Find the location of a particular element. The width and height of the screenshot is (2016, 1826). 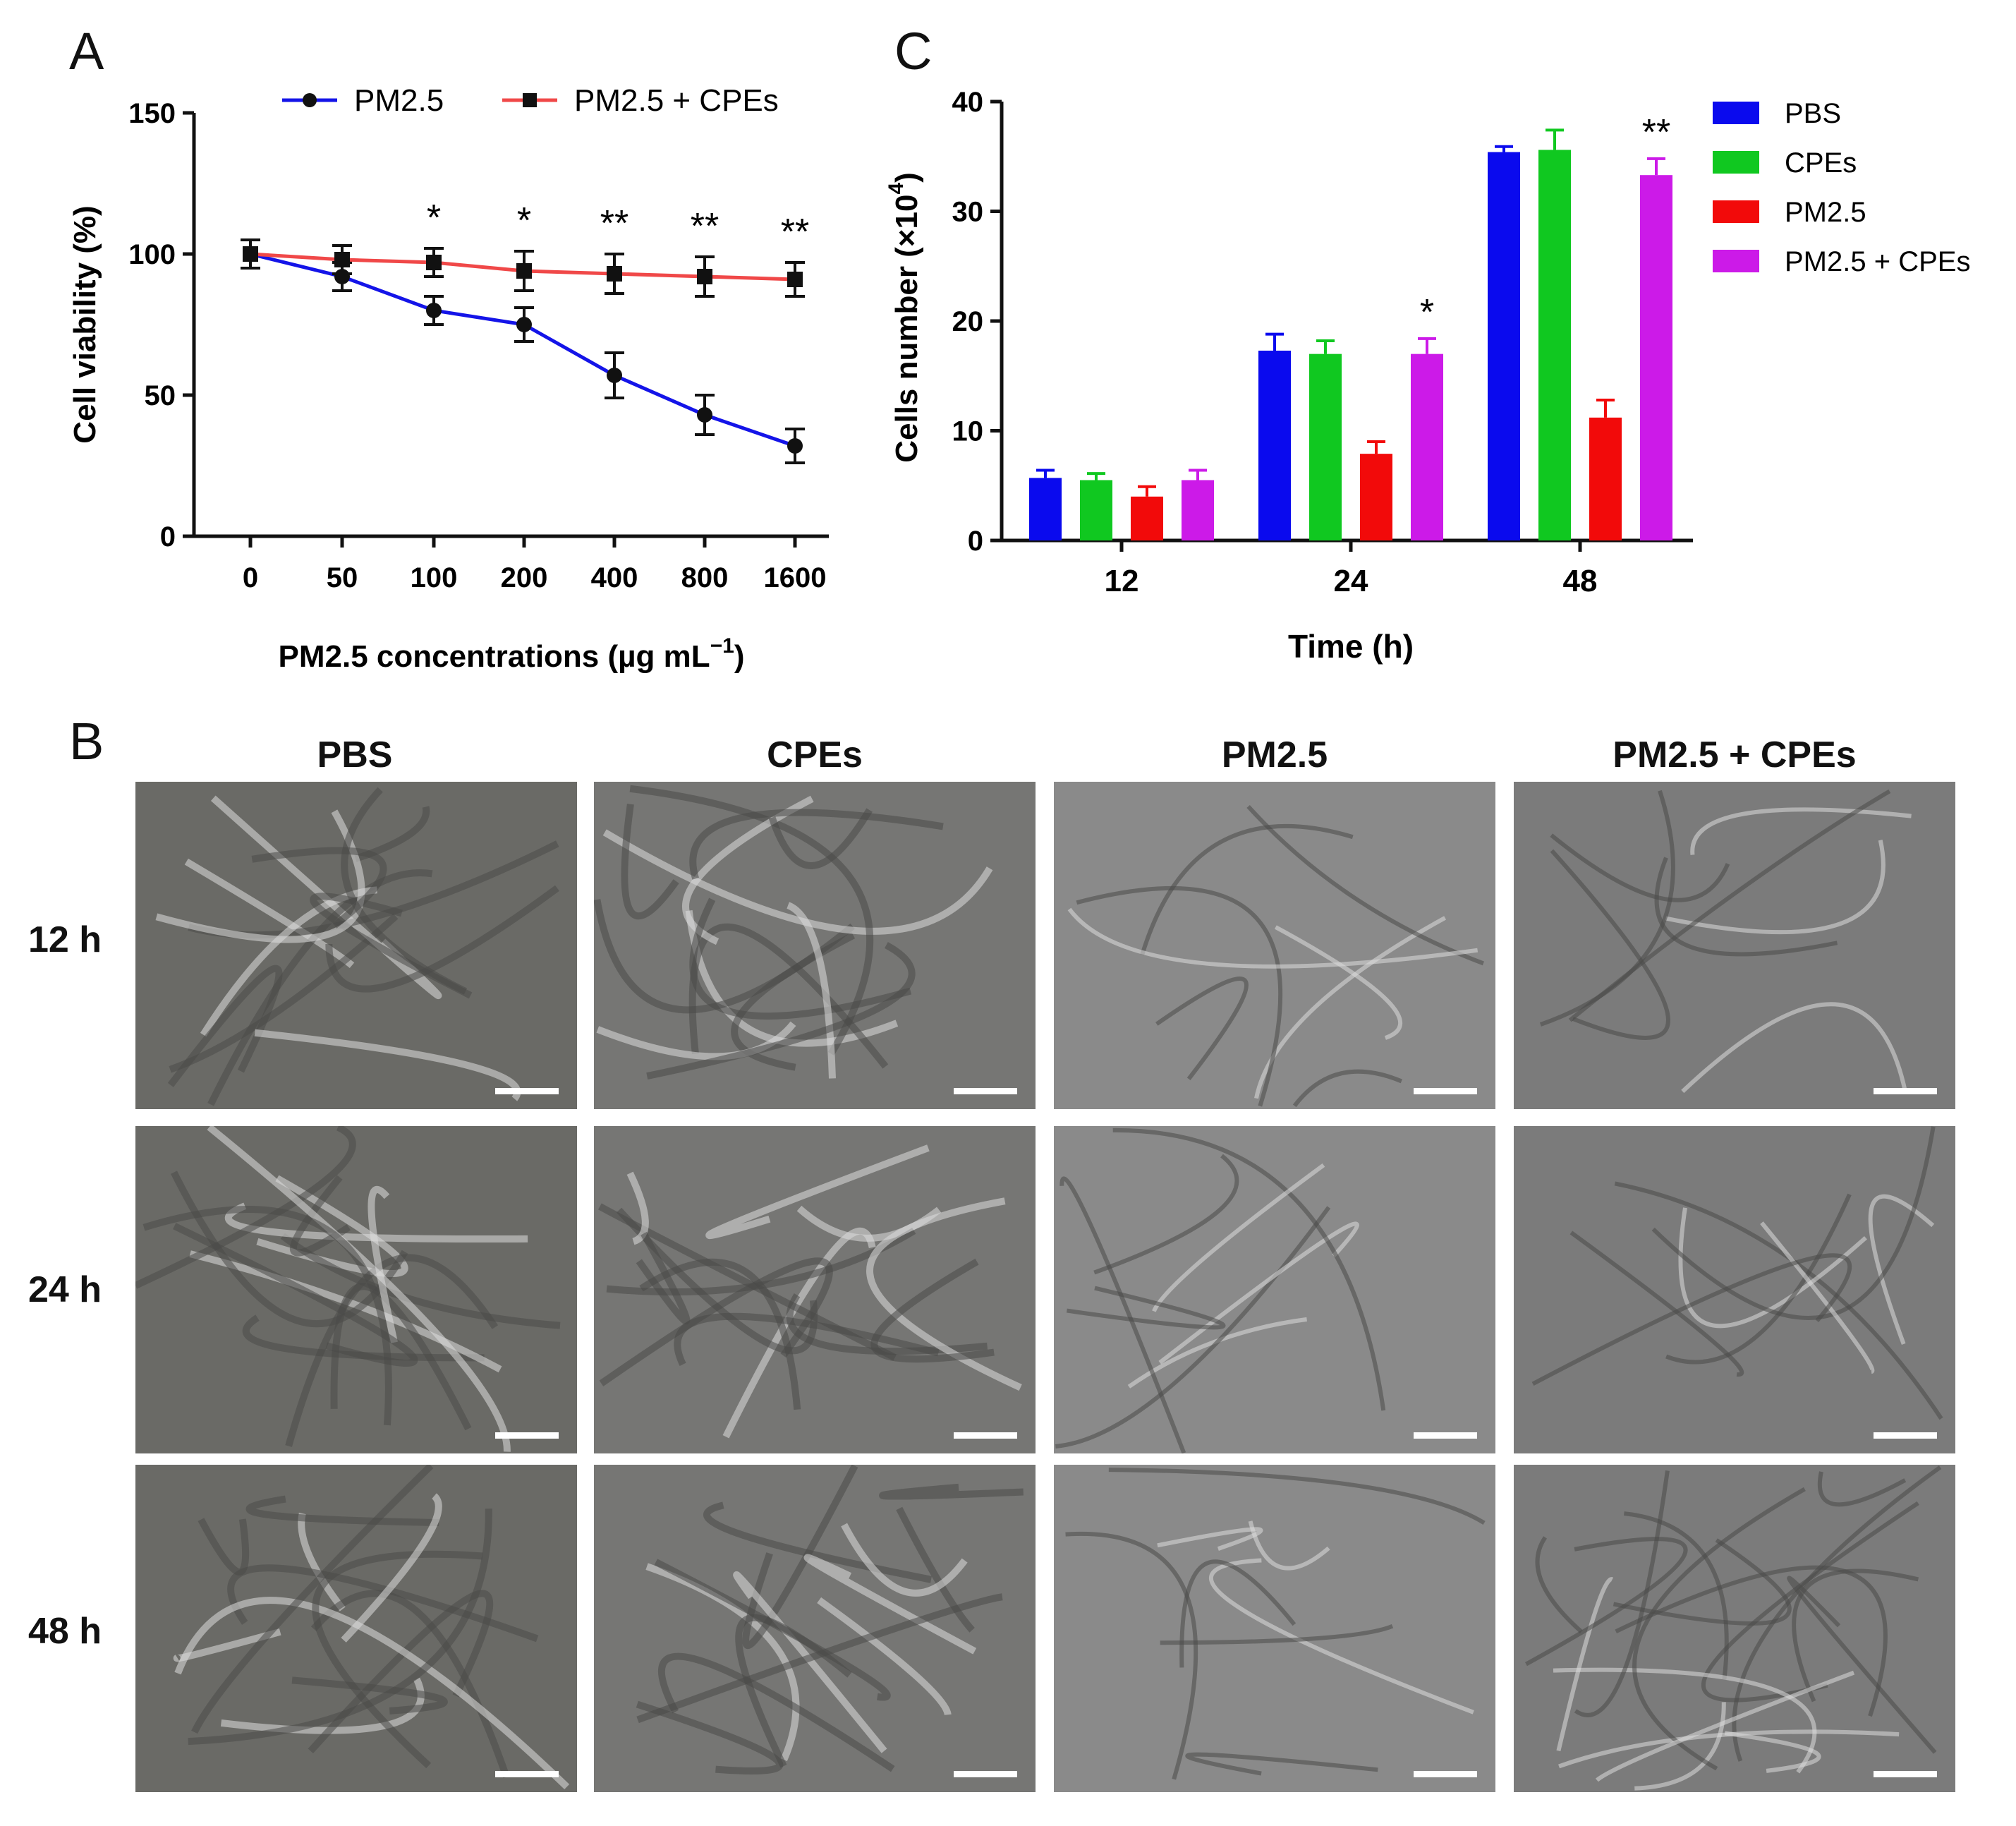

x-tick-label: 0 is located at coordinates (250, 577).